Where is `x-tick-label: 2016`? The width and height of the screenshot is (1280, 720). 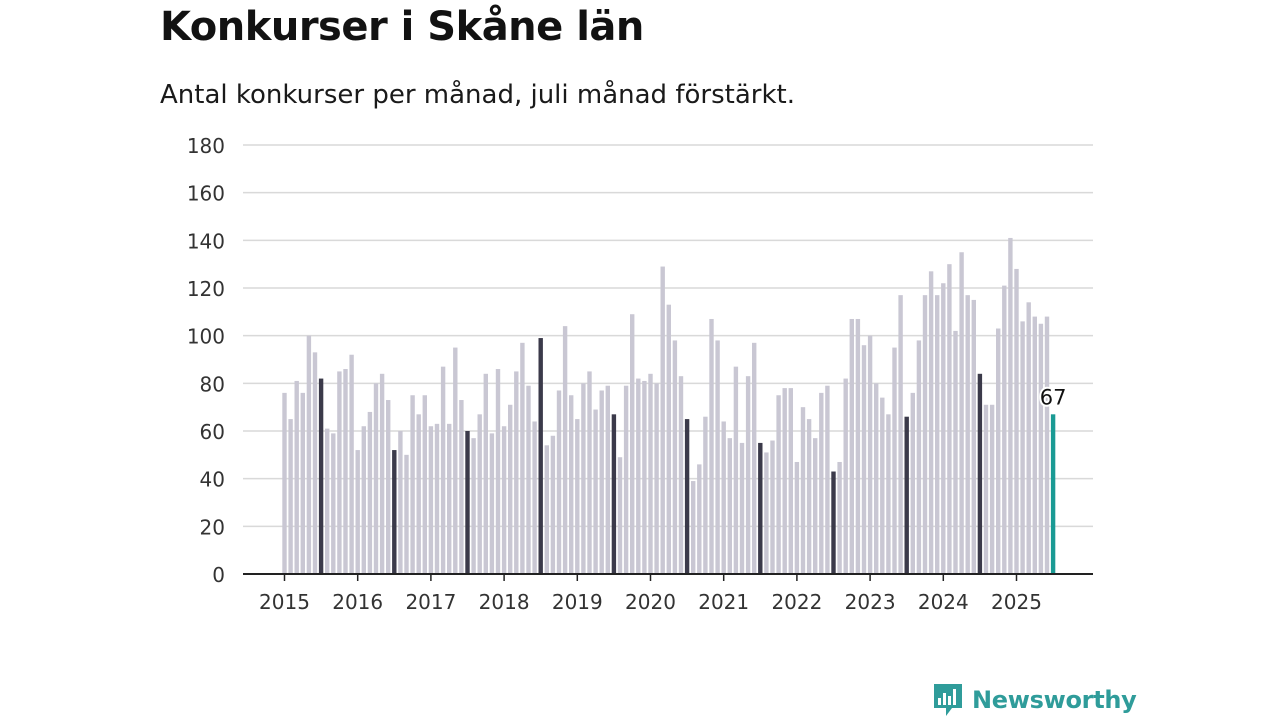 x-tick-label: 2016 is located at coordinates (357, 602).